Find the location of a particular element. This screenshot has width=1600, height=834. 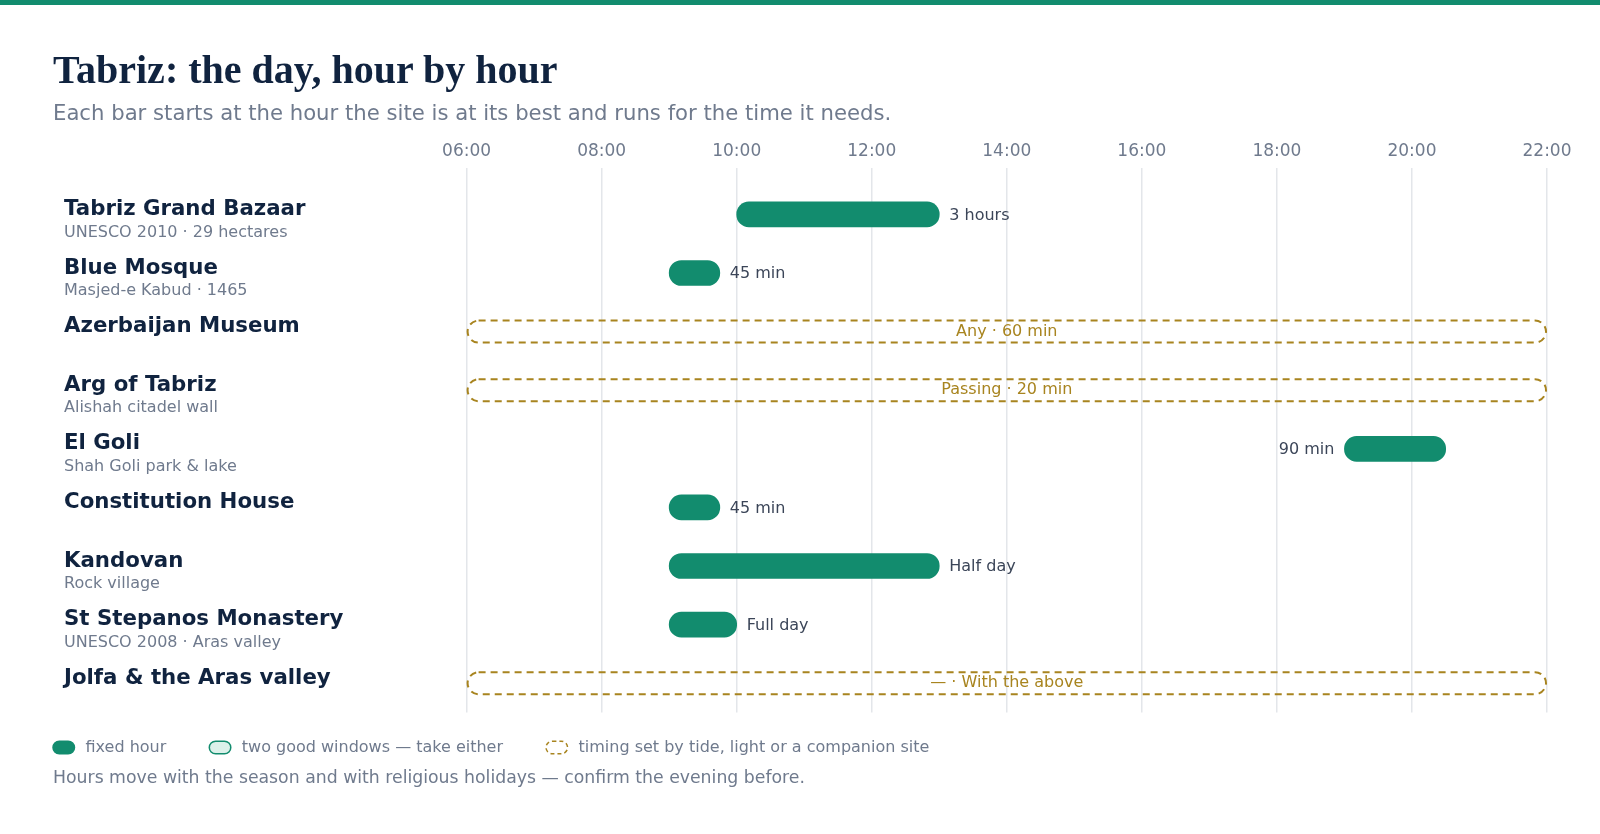

x-tick-label: 16:00 is located at coordinates (1142, 150).